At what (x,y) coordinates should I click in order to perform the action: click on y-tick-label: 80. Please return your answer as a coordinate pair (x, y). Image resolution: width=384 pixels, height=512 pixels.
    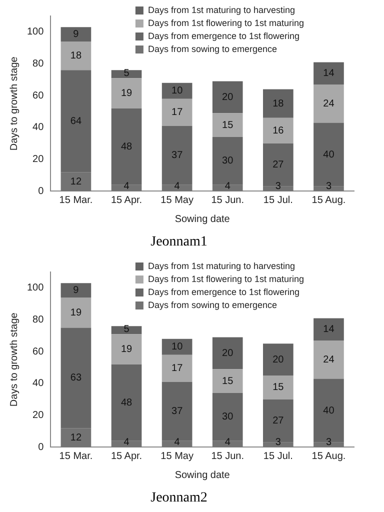
    Looking at the image, I should click on (38, 64).